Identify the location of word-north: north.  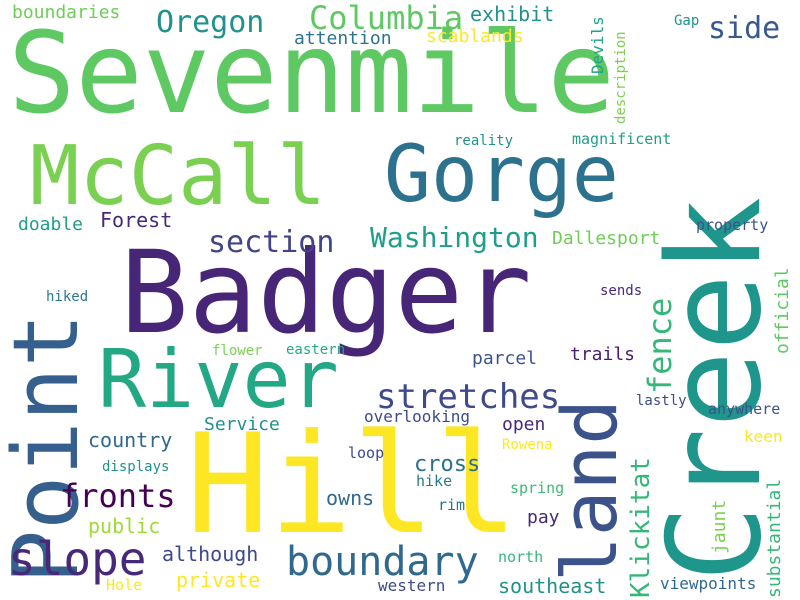
(521, 557).